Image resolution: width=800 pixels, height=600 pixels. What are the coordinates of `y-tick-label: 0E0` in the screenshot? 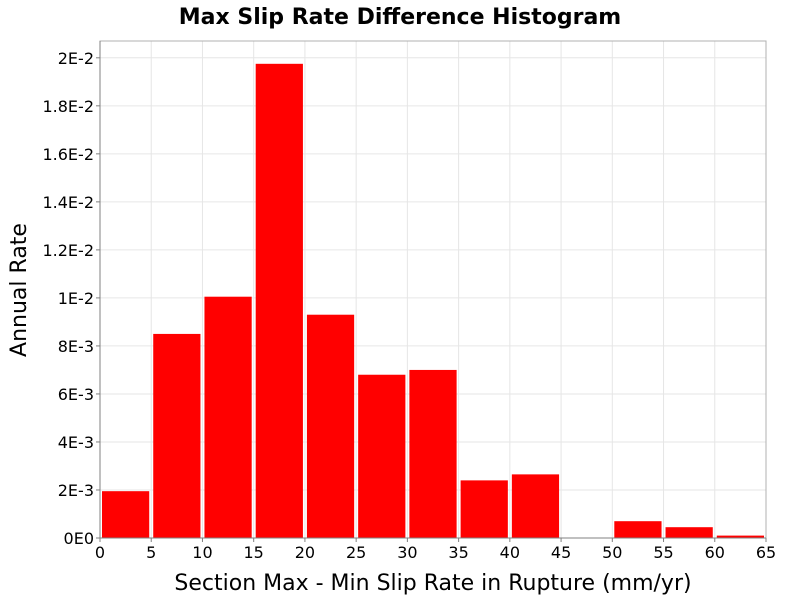 It's located at (79, 538).